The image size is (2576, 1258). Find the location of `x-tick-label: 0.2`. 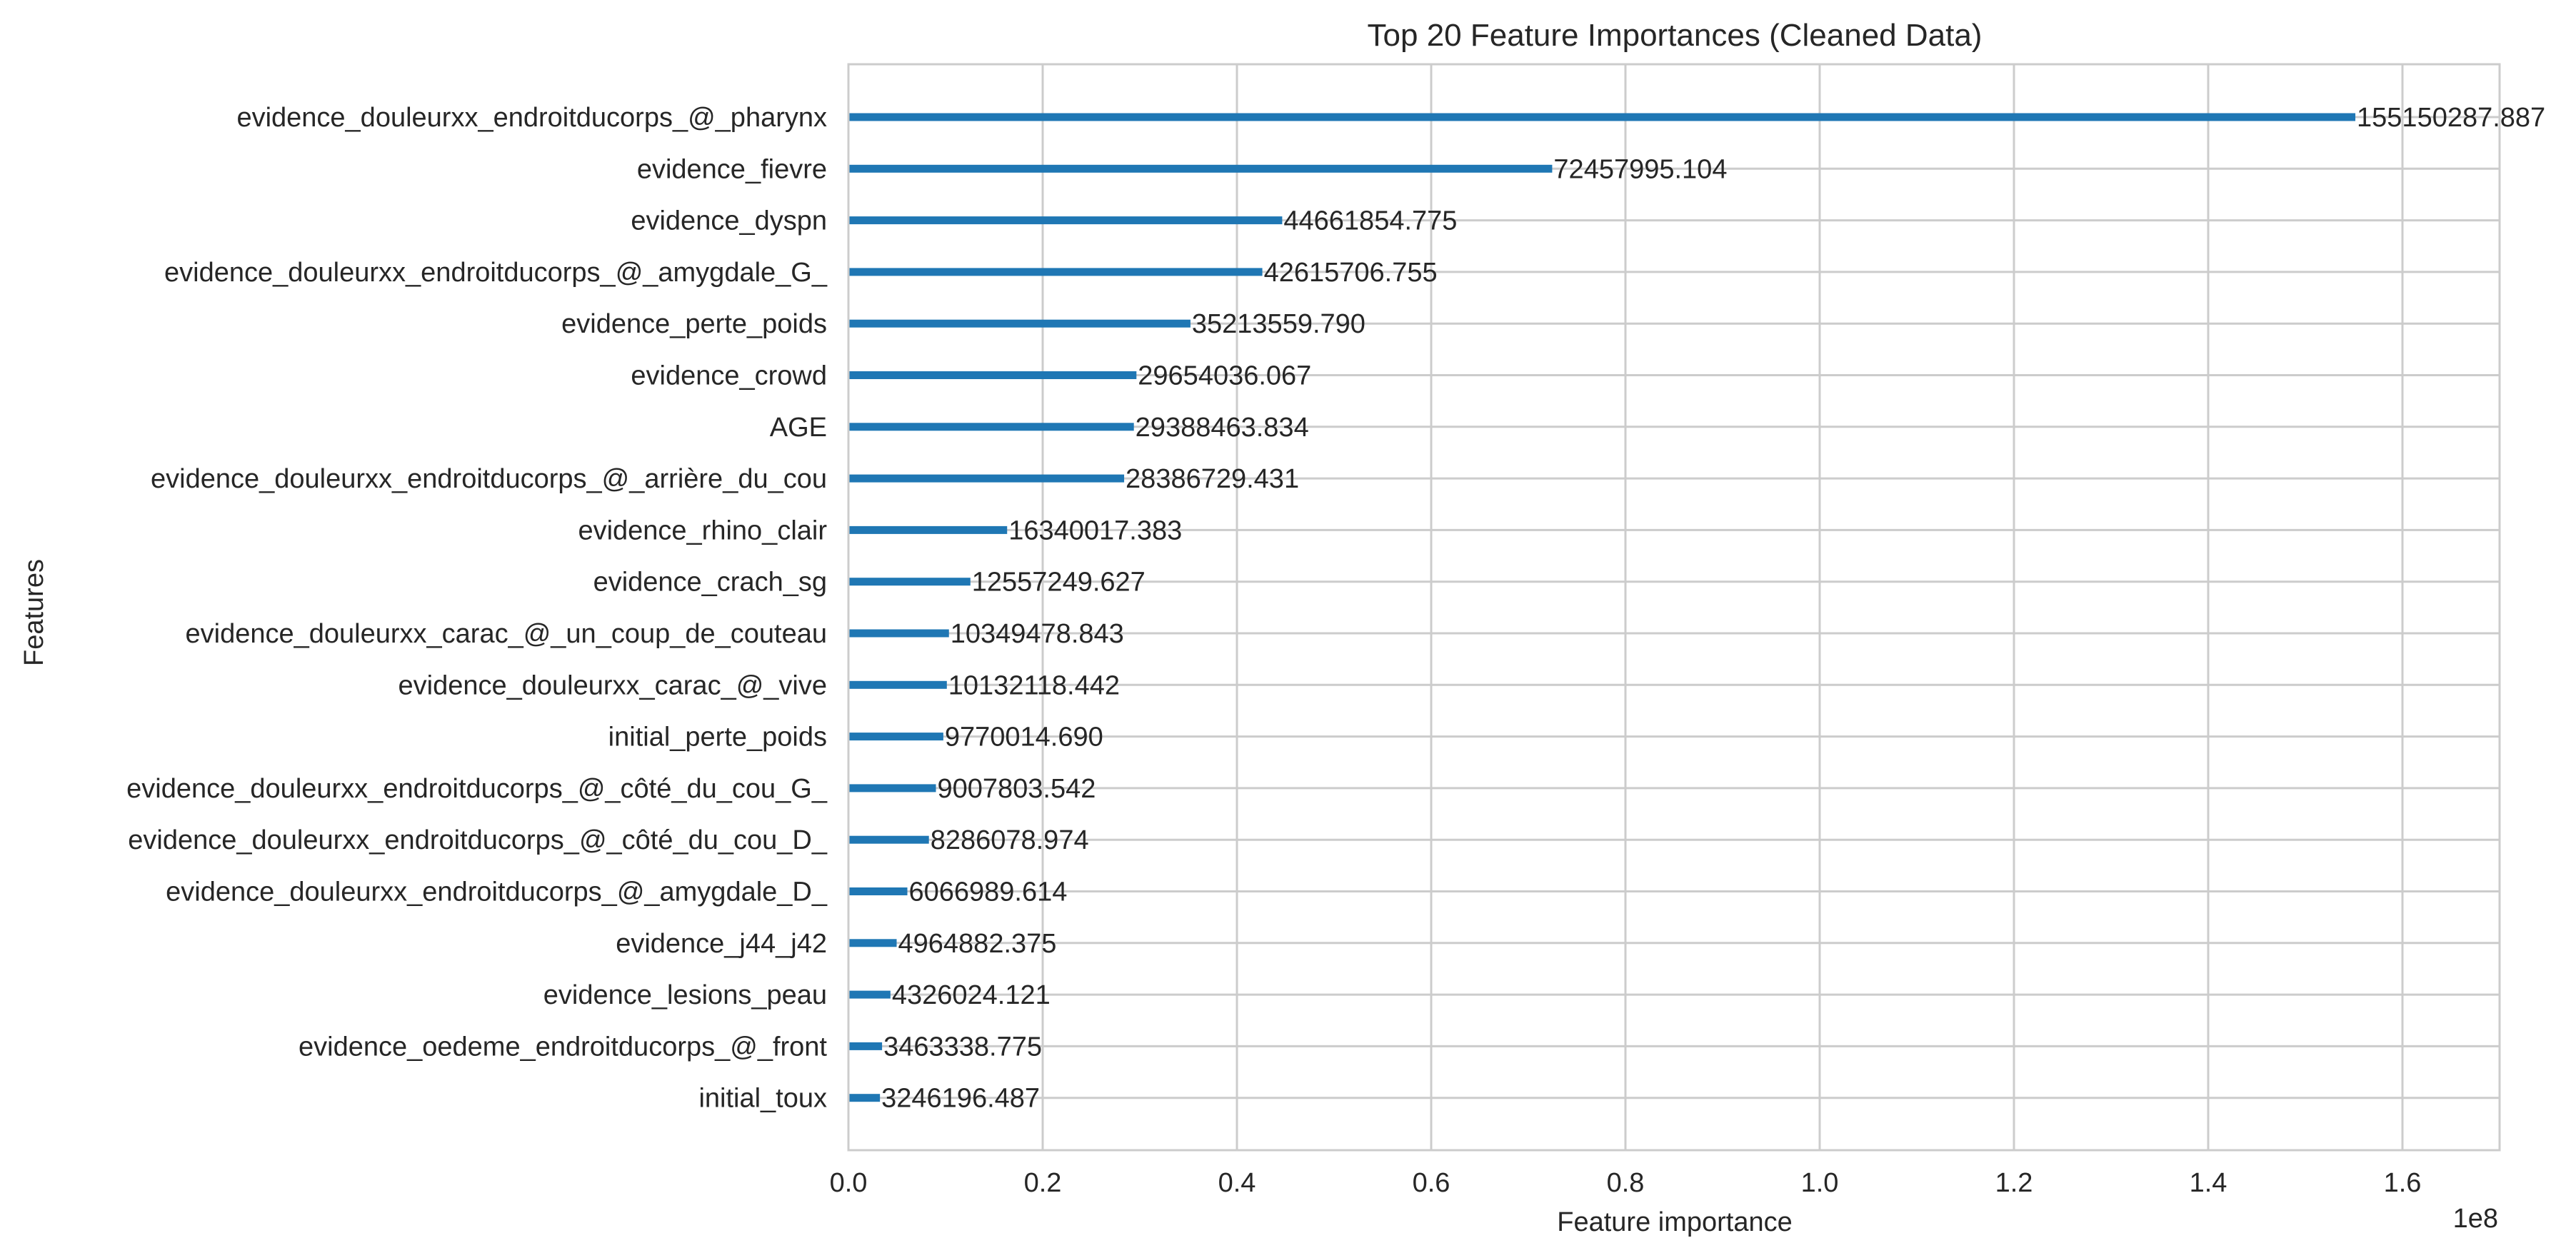

x-tick-label: 0.2 is located at coordinates (1043, 1183).